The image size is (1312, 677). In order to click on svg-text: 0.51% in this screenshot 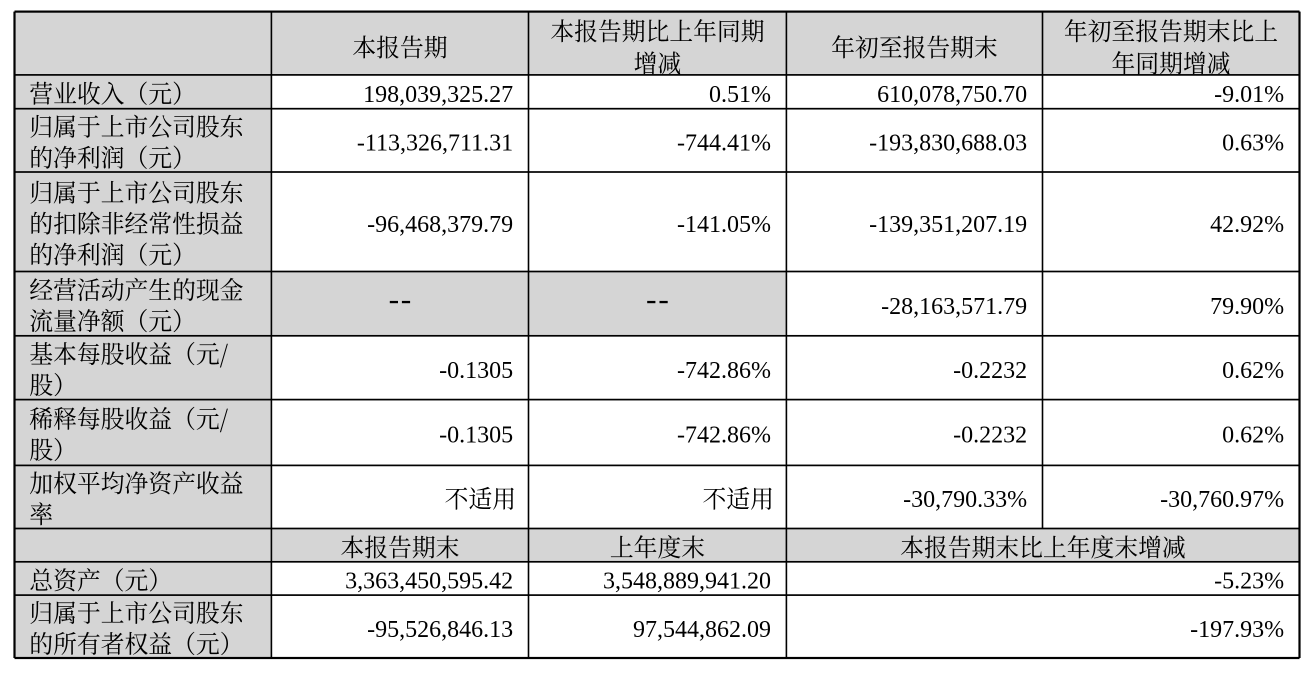, I will do `click(740, 95)`.